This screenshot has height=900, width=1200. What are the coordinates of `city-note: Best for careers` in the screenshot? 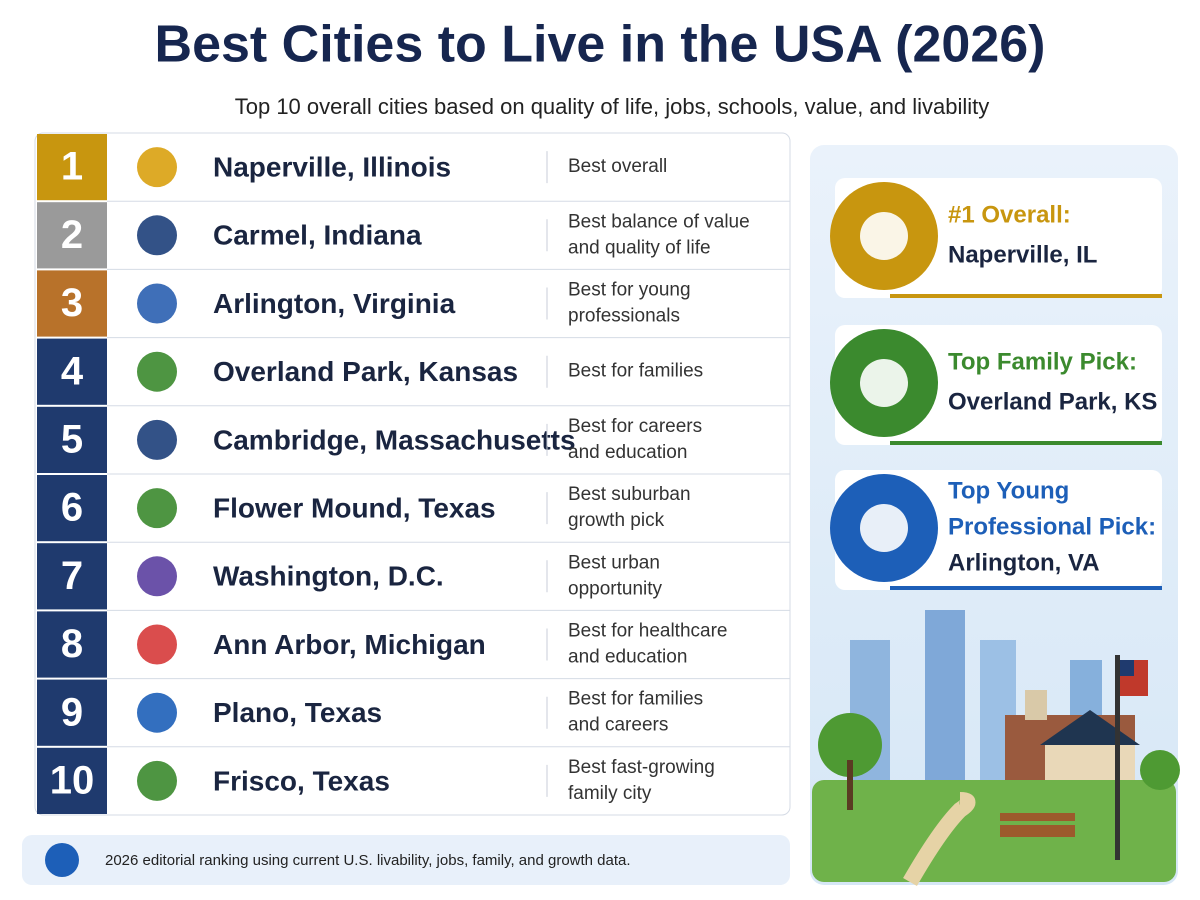 It's located at (635, 426).